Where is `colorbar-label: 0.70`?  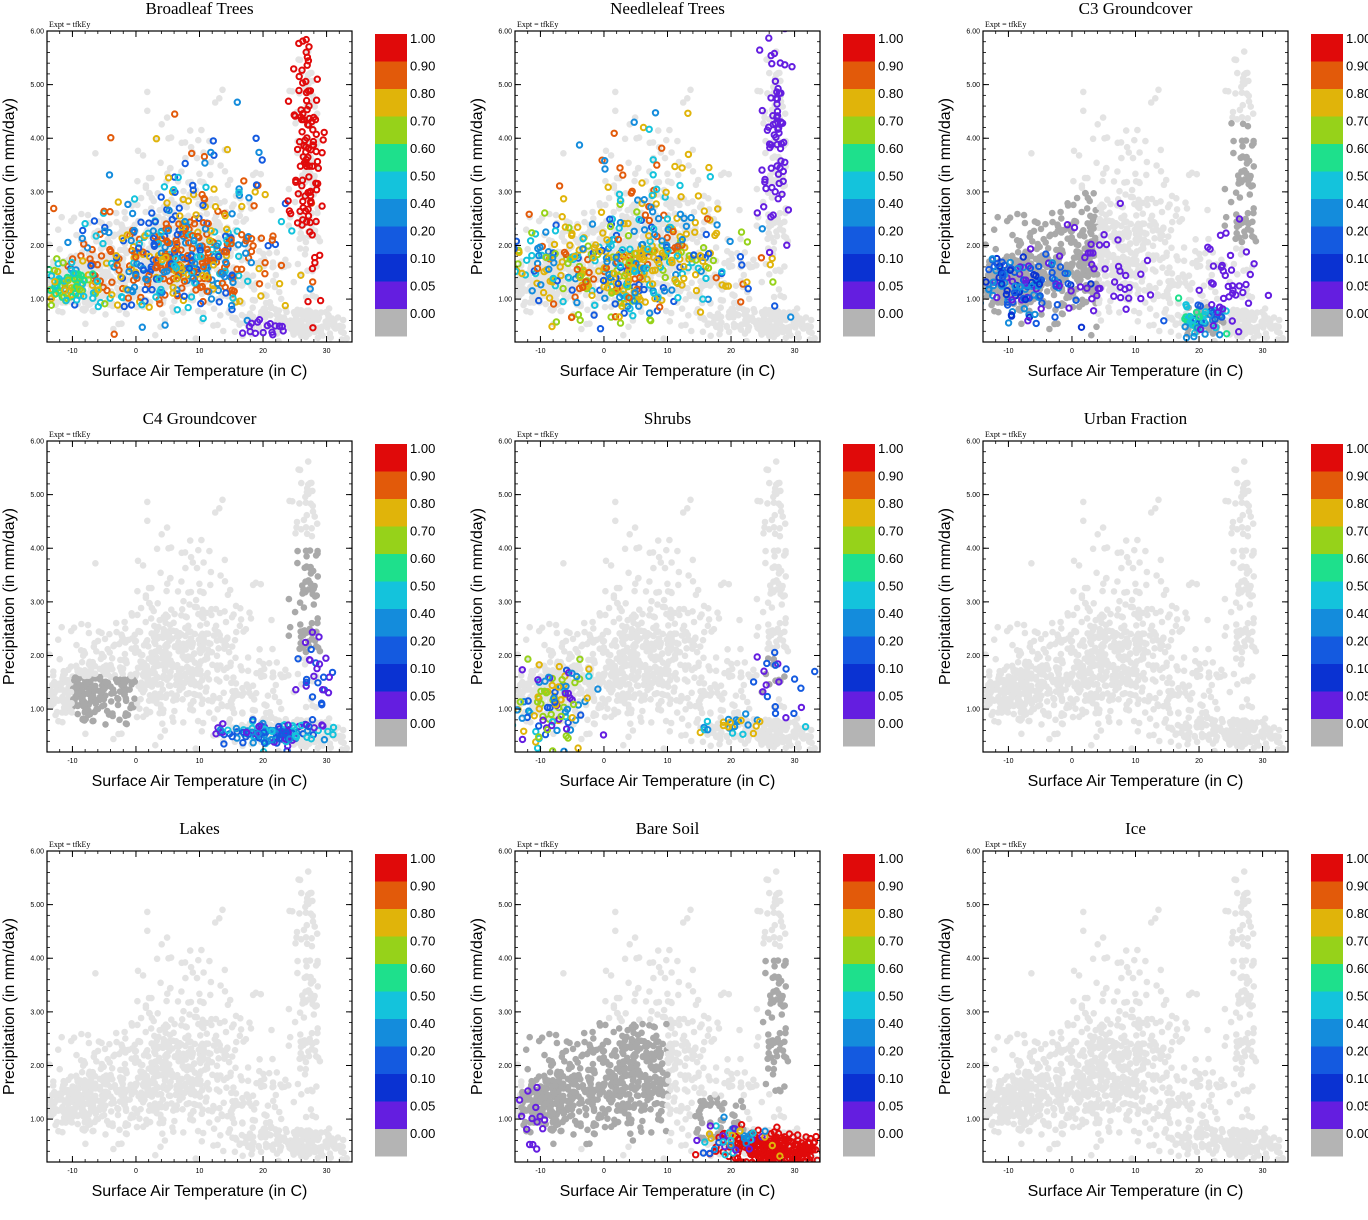
colorbar-label: 0.70 is located at coordinates (422, 120).